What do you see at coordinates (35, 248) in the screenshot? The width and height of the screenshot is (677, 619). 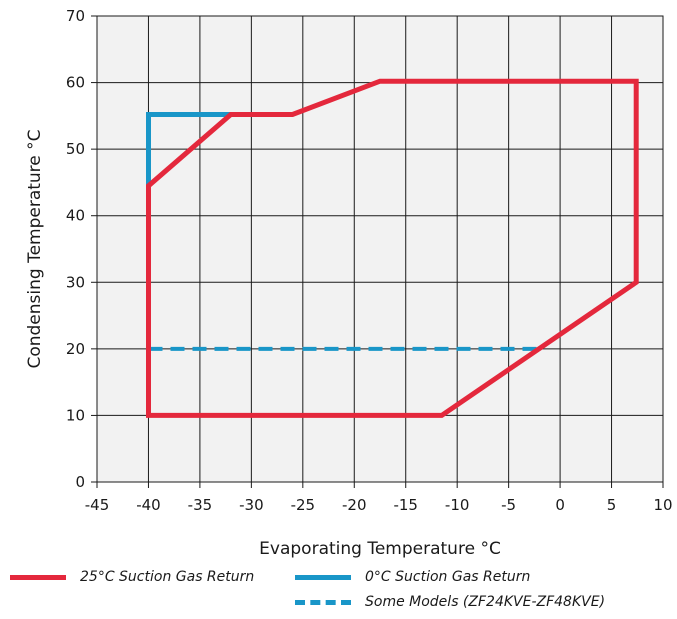 I see `y-axis-label: Condensing Temperature °C` at bounding box center [35, 248].